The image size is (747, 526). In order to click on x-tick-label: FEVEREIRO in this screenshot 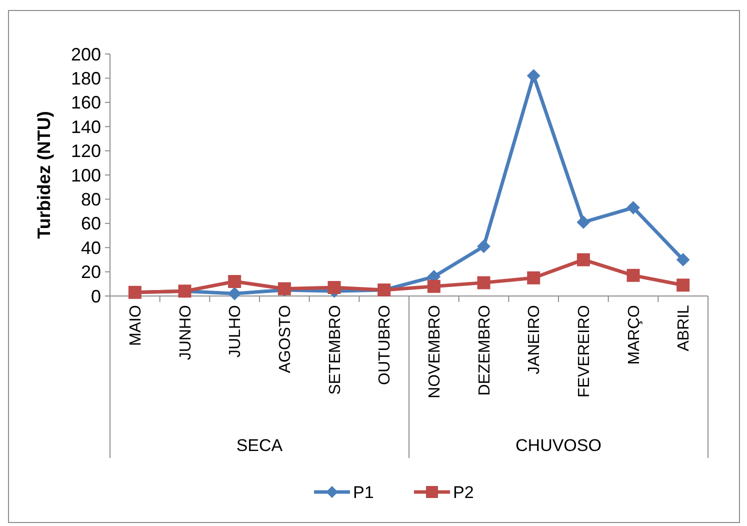, I will do `click(585, 351)`.